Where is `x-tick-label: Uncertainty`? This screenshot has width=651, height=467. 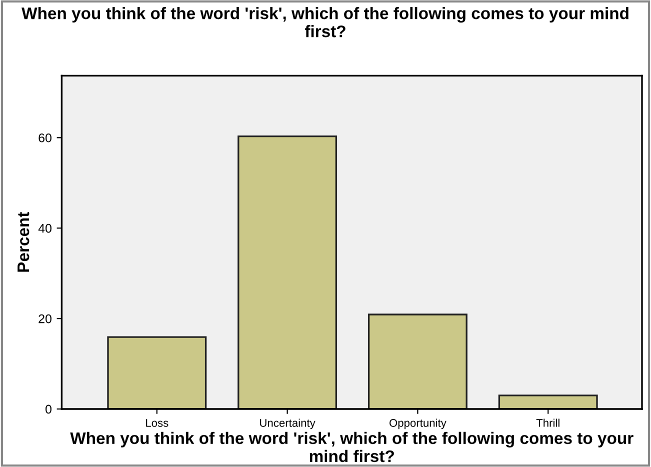
x-tick-label: Uncertainty is located at coordinates (288, 424).